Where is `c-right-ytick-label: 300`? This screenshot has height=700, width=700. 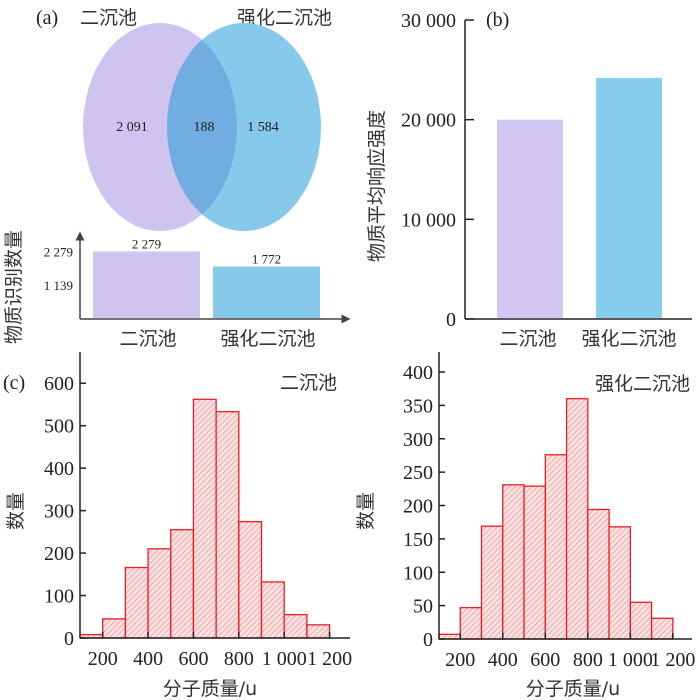 c-right-ytick-label: 300 is located at coordinates (418, 440).